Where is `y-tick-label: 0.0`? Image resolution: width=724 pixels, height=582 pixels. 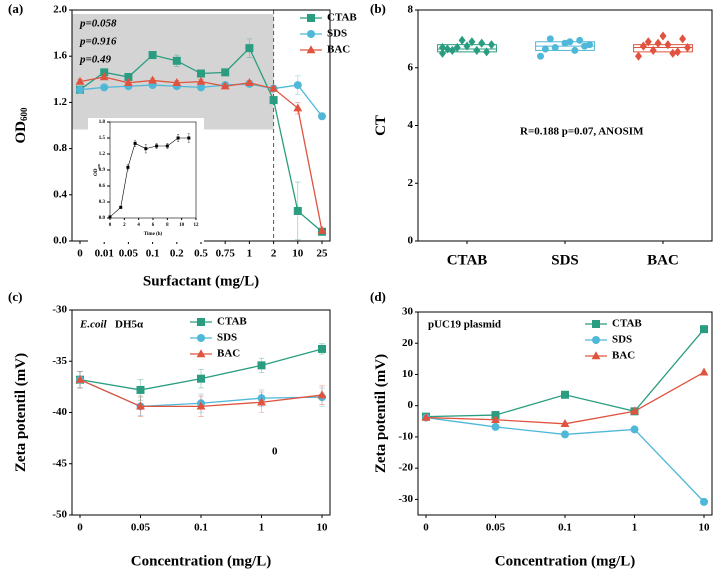
y-tick-label: 0.0 is located at coordinates (102, 218).